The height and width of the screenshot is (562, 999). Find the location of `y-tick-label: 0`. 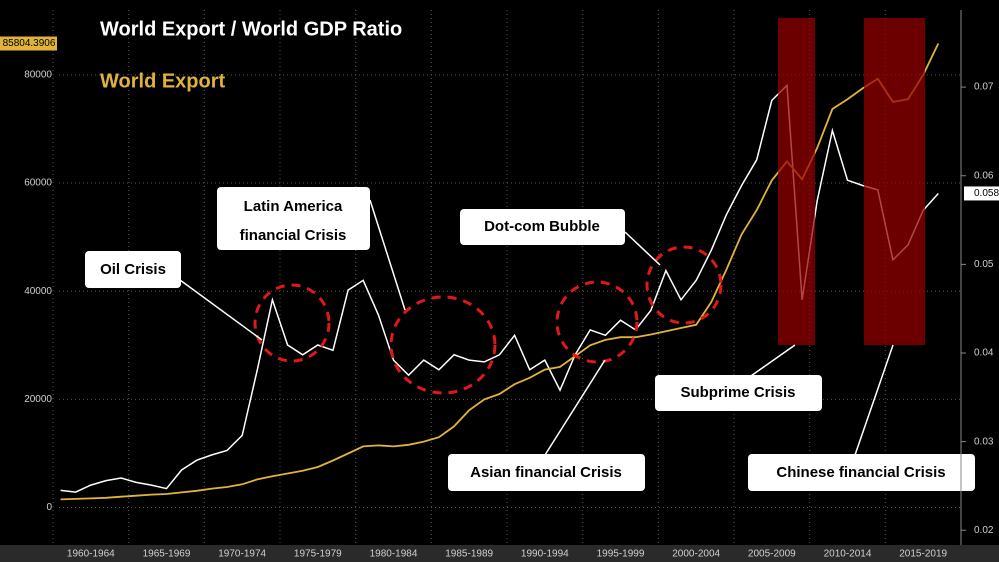

y-tick-label: 0 is located at coordinates (49, 507).